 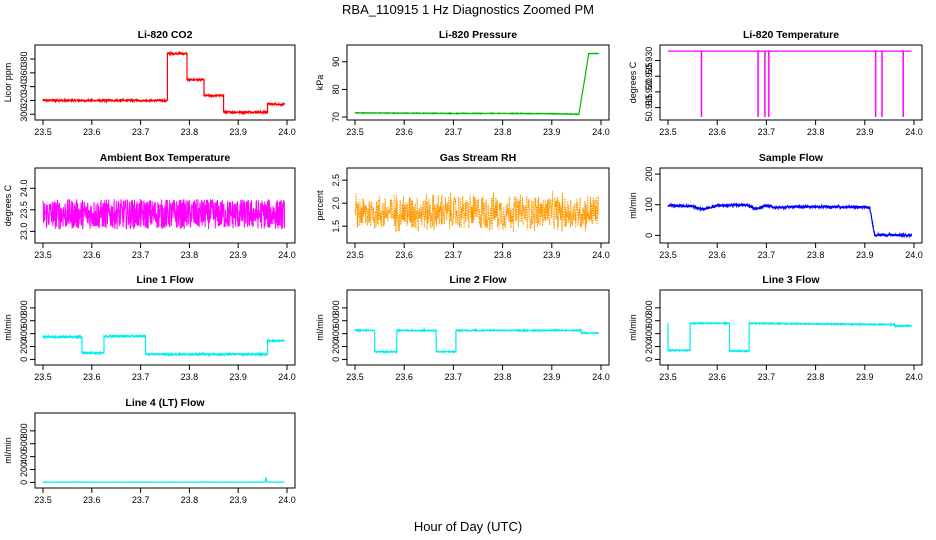 What do you see at coordinates (165, 403) in the screenshot?
I see `panel-title: Line 4 (LT) Flow` at bounding box center [165, 403].